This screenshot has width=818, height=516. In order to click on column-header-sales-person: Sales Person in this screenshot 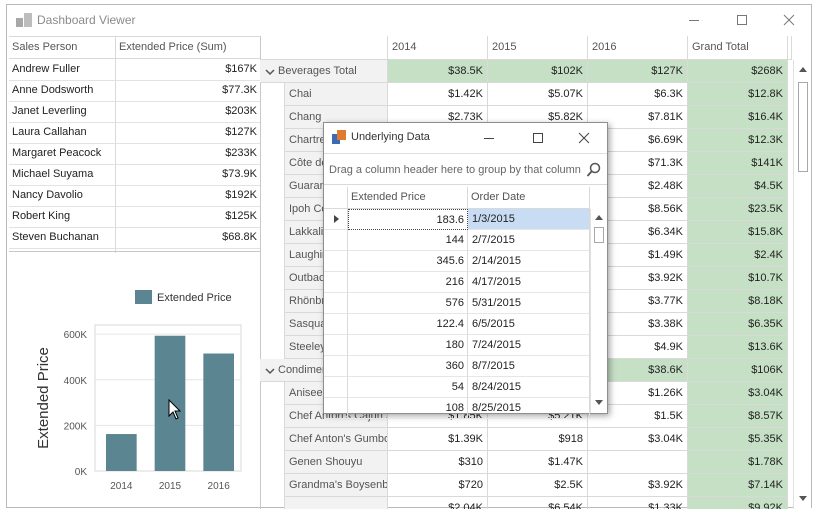, I will do `click(45, 47)`.